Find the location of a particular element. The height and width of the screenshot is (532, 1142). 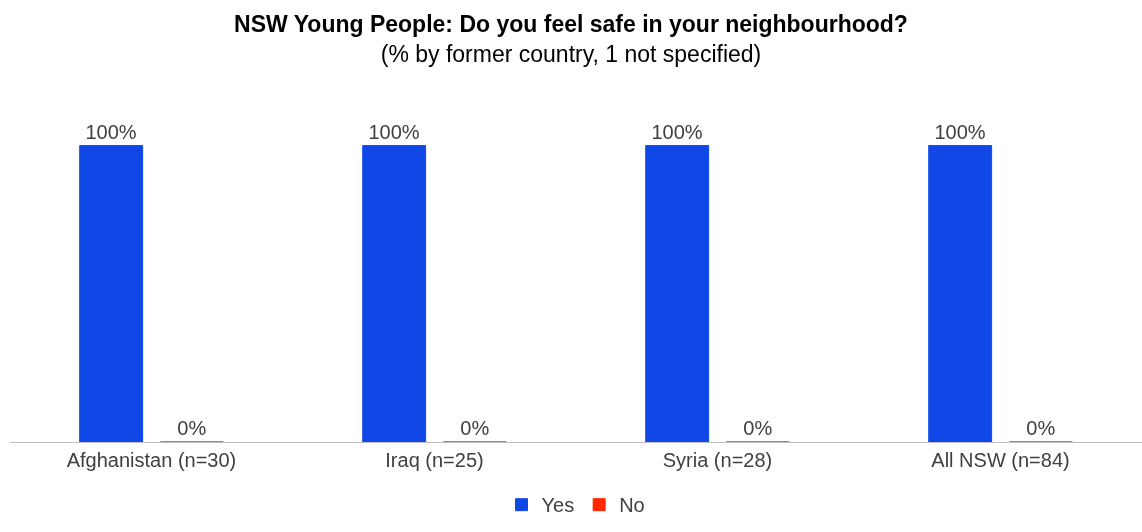

legend-label: No is located at coordinates (632, 505).